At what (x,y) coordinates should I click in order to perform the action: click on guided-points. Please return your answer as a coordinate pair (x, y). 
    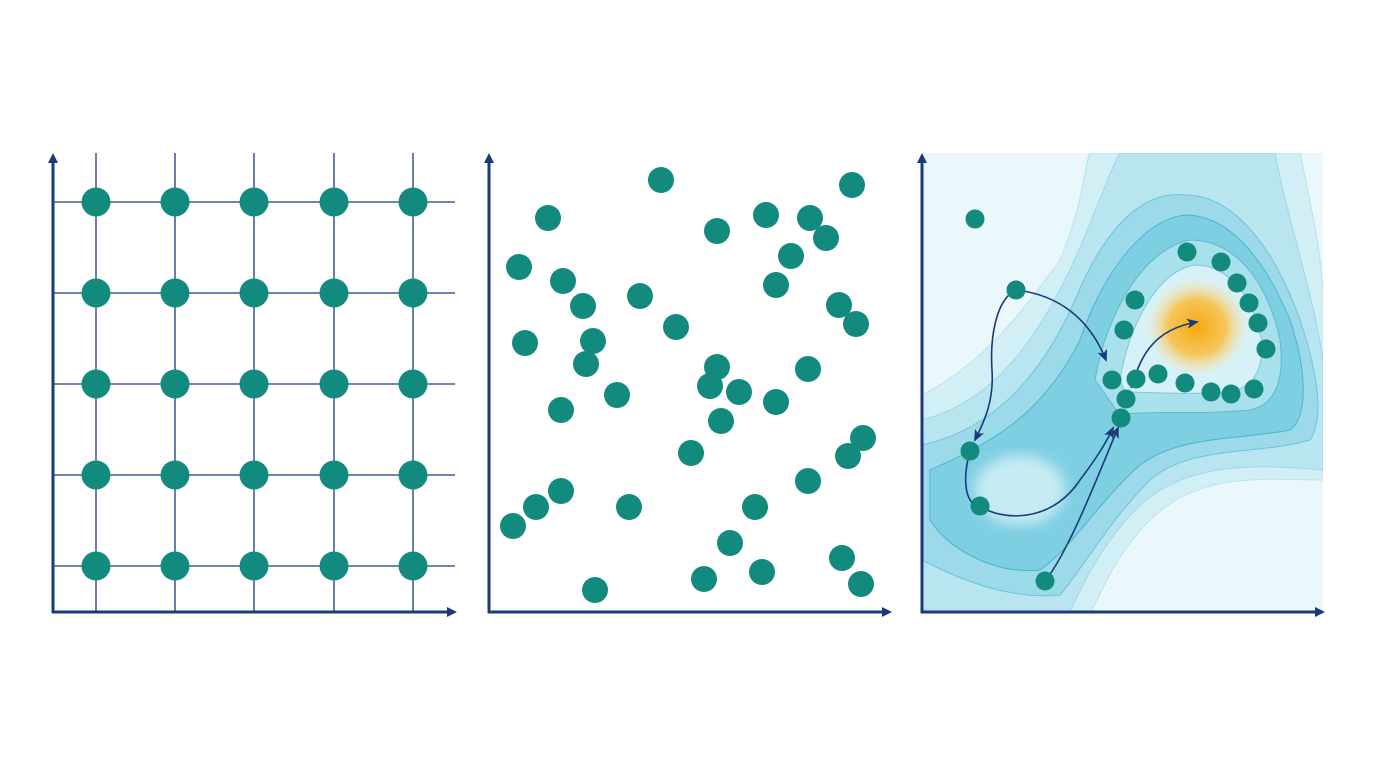
    Looking at the image, I should click on (1118, 400).